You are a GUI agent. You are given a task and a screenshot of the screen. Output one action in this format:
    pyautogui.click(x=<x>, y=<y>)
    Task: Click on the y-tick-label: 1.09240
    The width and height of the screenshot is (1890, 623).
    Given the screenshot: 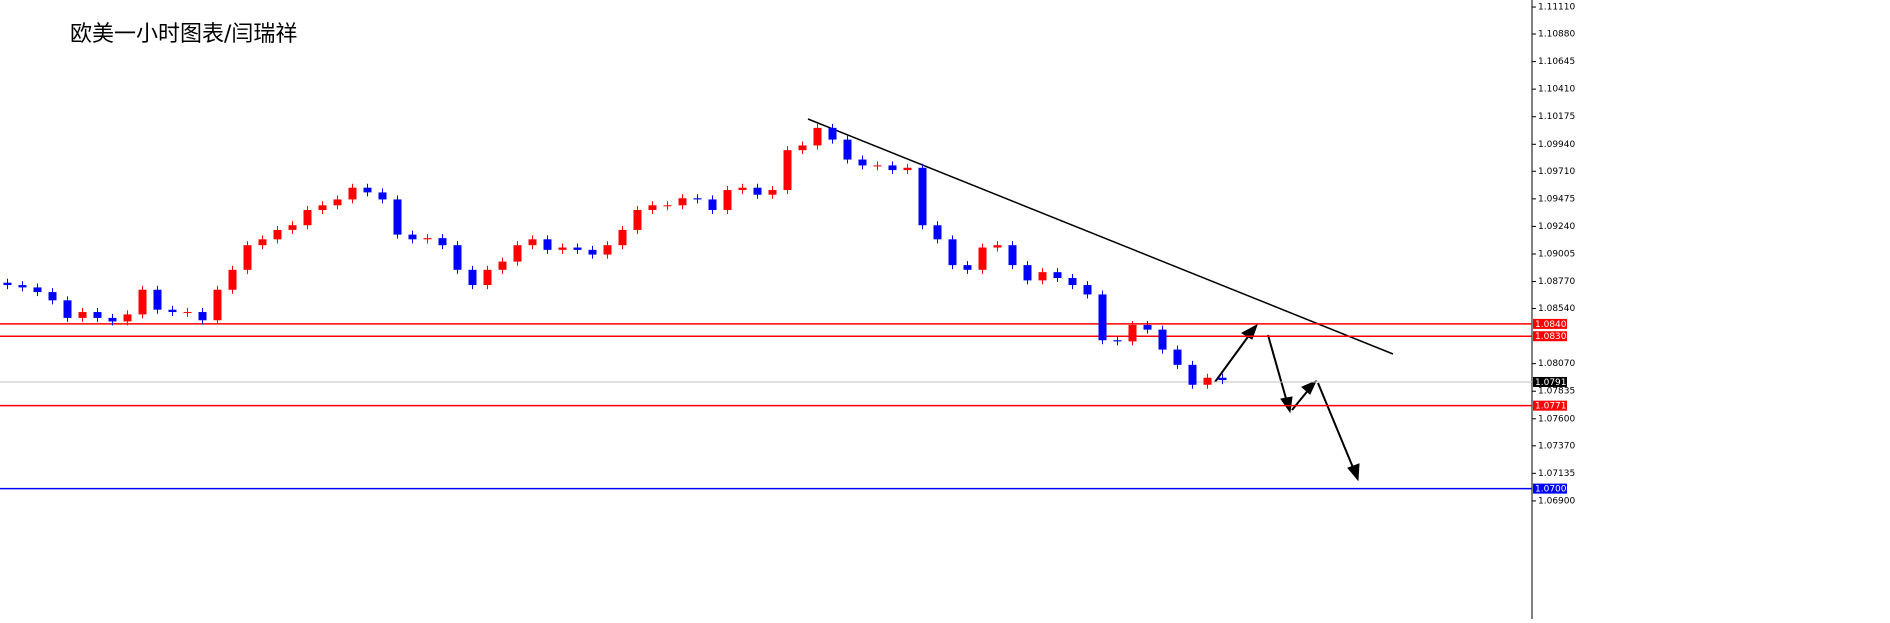 What is the action you would take?
    pyautogui.click(x=1556, y=227)
    